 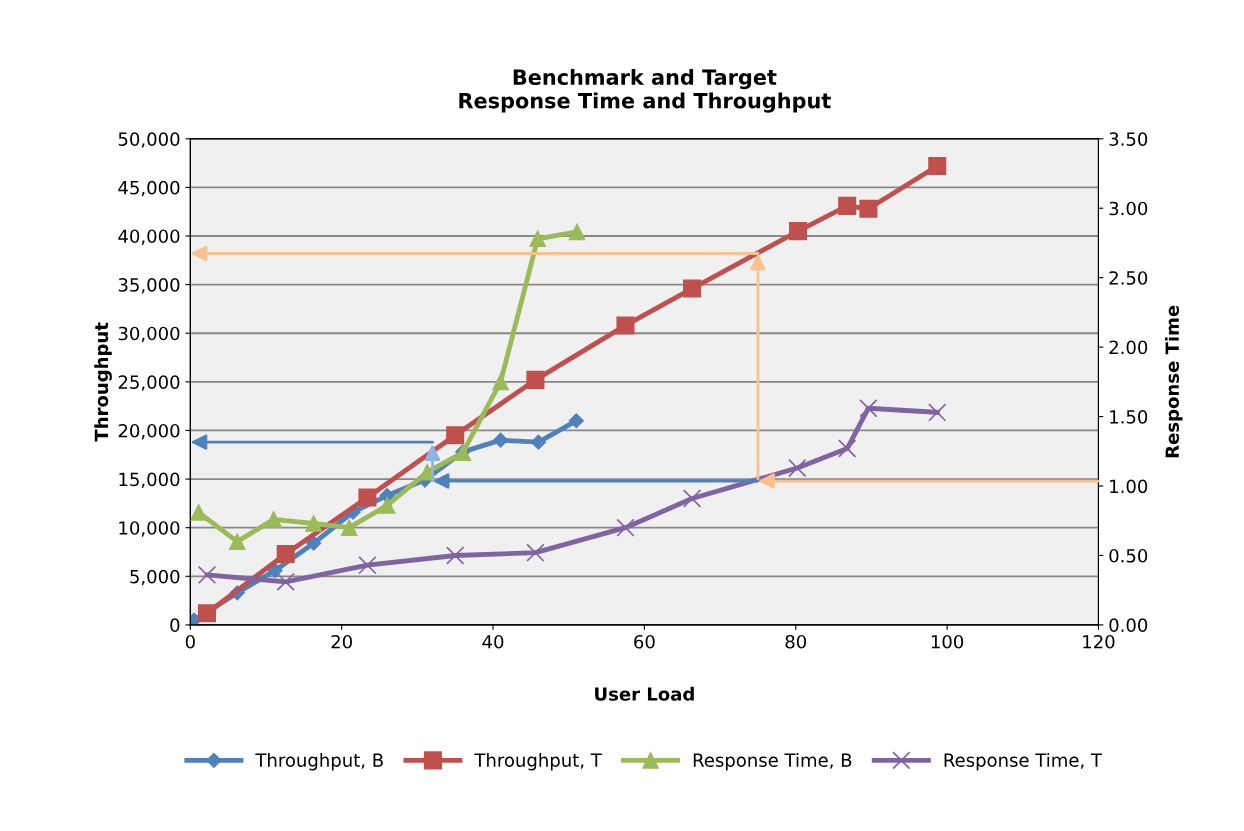 What do you see at coordinates (155, 577) in the screenshot?
I see `y-tick-label: 5,000` at bounding box center [155, 577].